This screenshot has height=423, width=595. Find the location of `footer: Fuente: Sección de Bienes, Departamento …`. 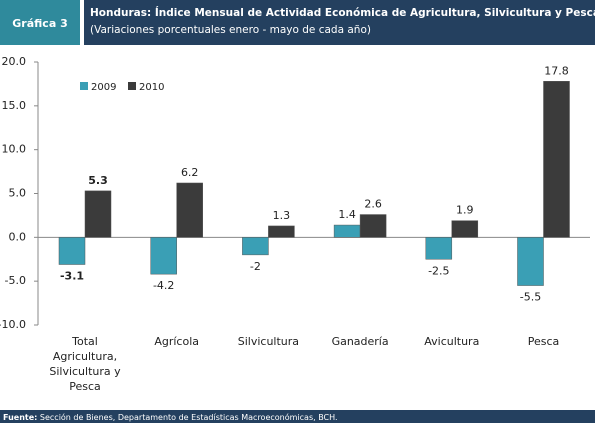

footer: Fuente: Sección de Bienes, Departamento … is located at coordinates (170, 417).